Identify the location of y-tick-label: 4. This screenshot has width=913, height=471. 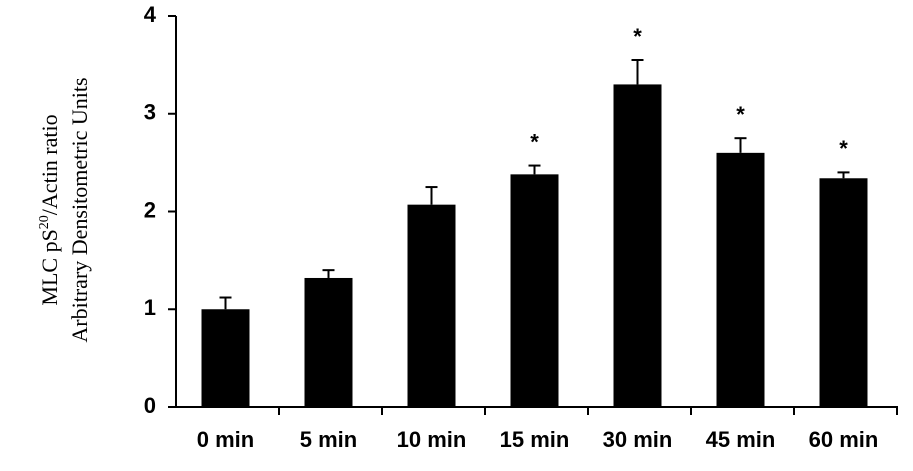
(150, 14).